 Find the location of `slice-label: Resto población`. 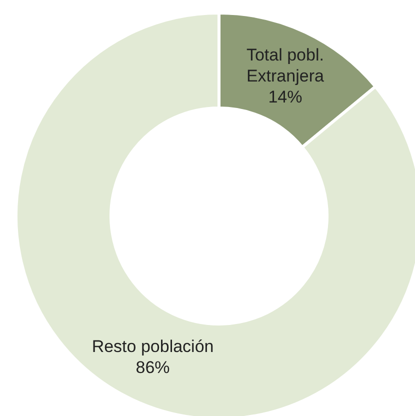

slice-label: Resto población is located at coordinates (153, 346).